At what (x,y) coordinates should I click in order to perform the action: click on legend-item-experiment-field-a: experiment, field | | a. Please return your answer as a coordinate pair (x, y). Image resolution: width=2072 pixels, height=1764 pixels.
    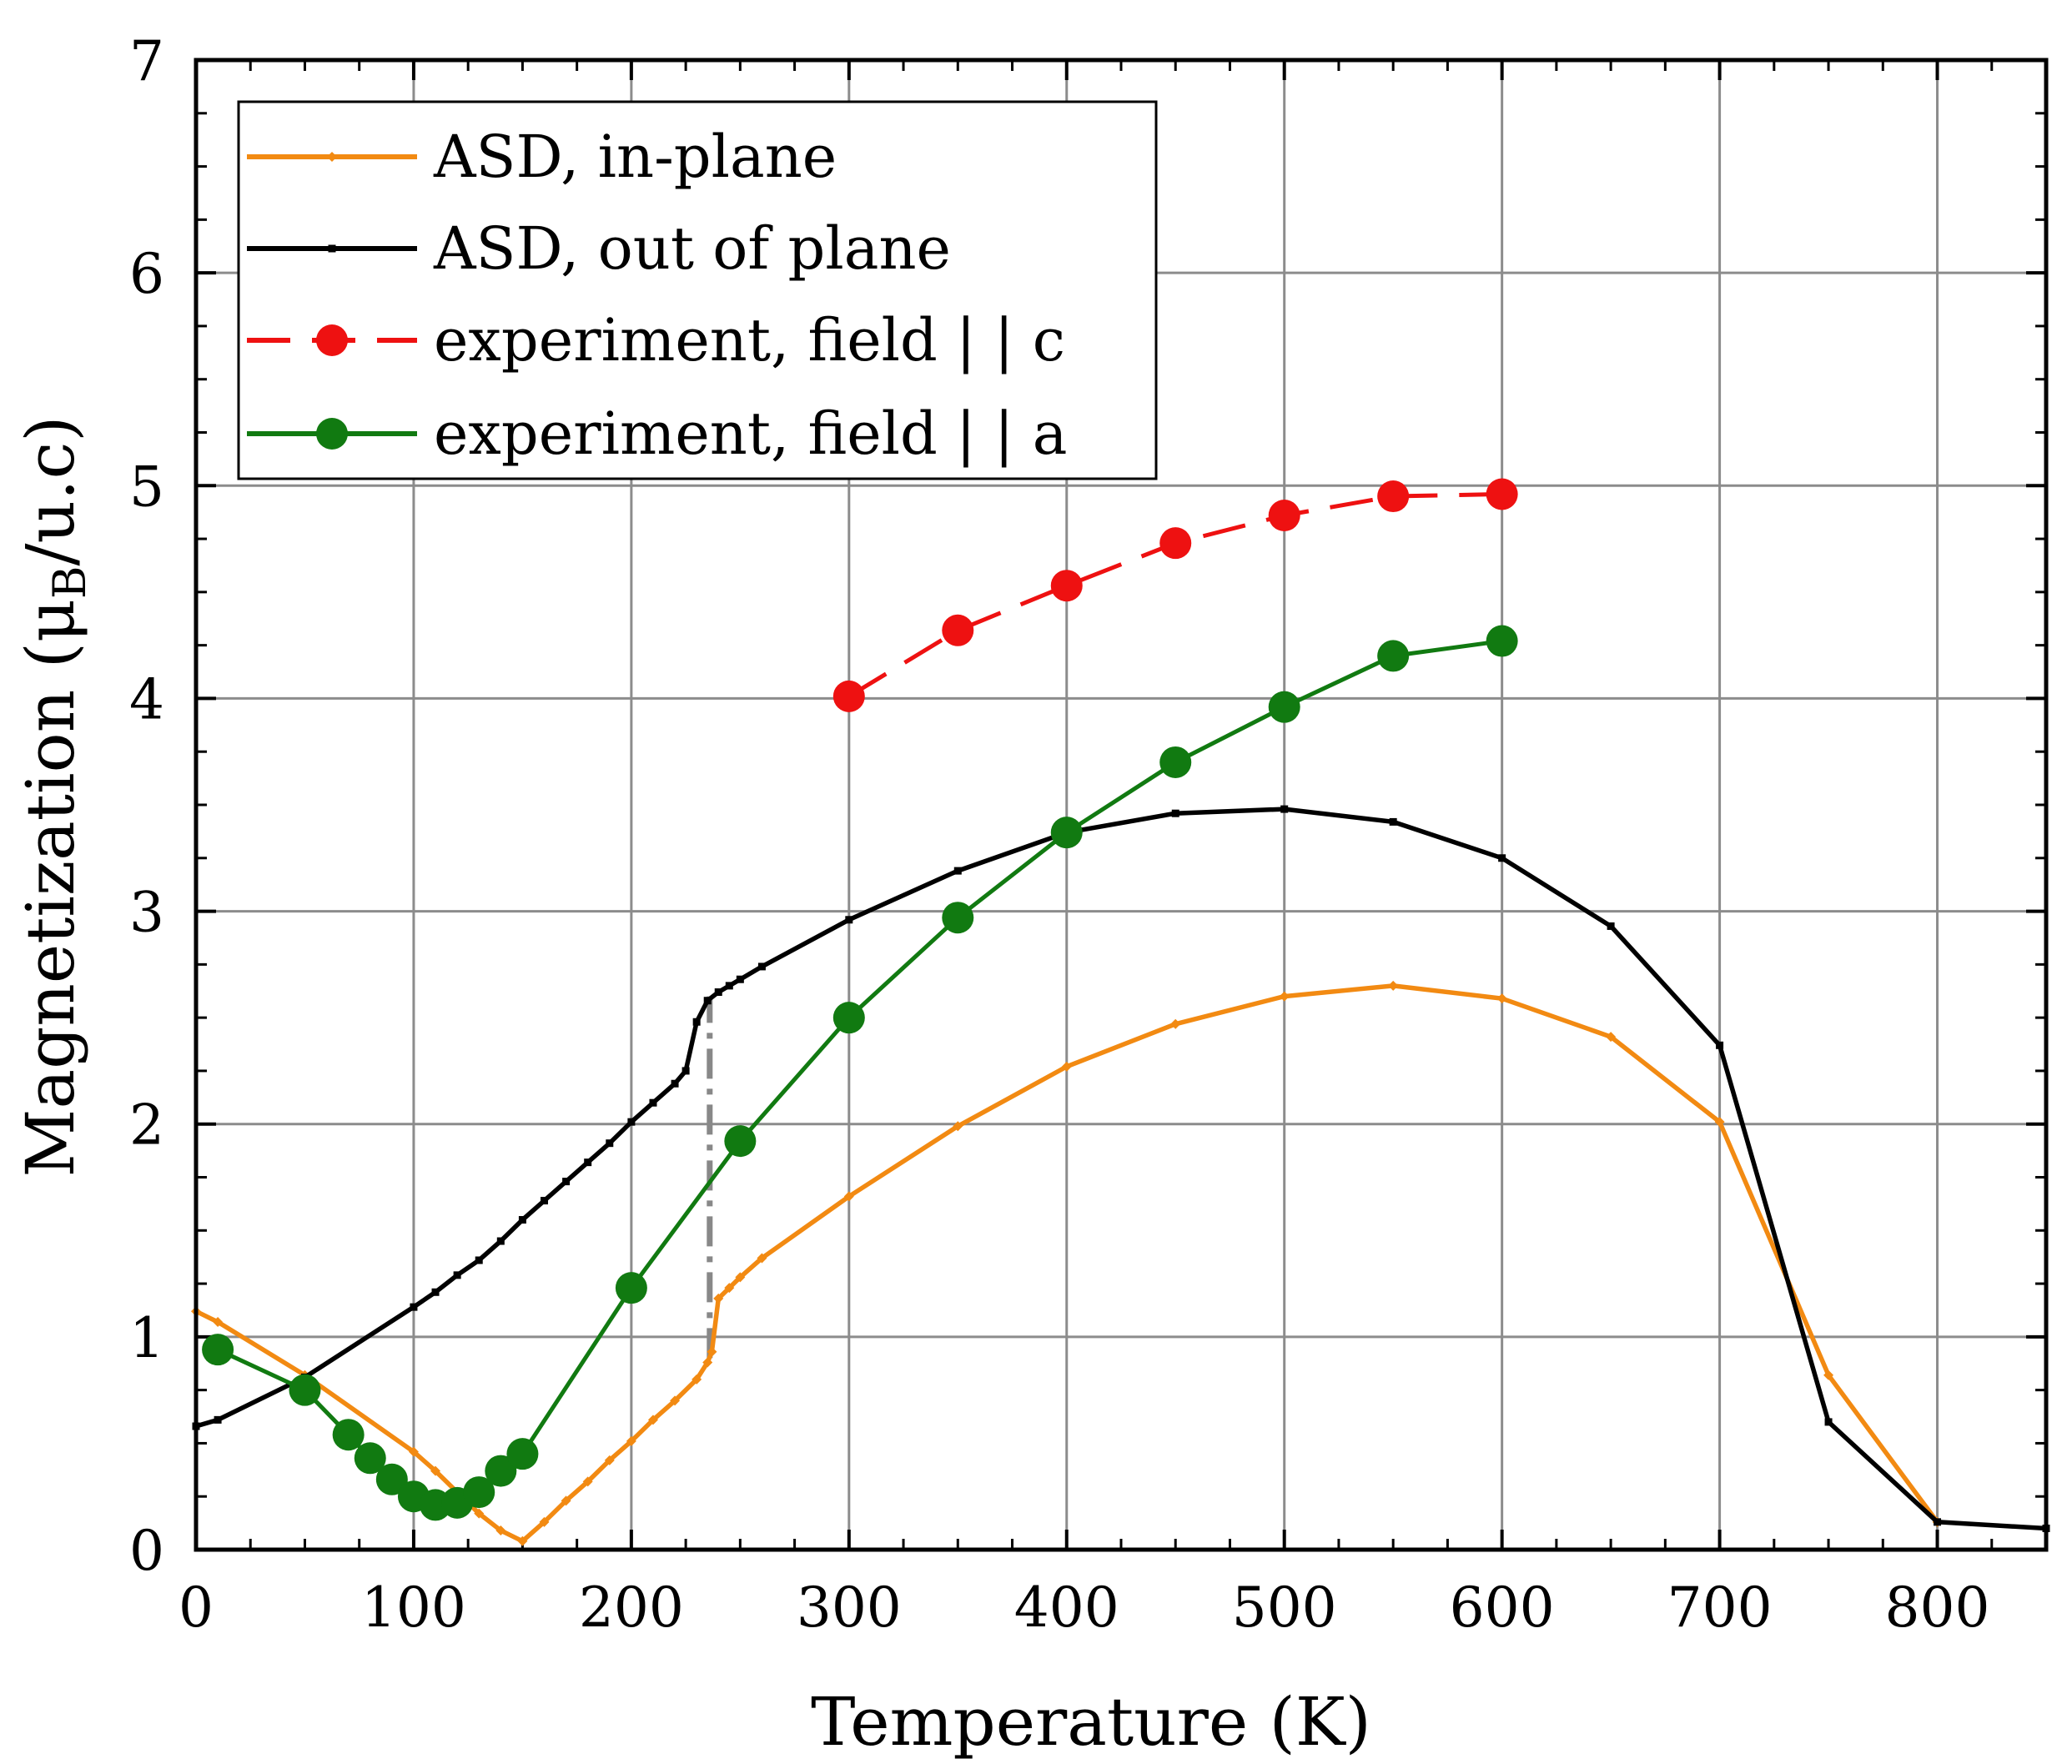
    Looking at the image, I should click on (657, 434).